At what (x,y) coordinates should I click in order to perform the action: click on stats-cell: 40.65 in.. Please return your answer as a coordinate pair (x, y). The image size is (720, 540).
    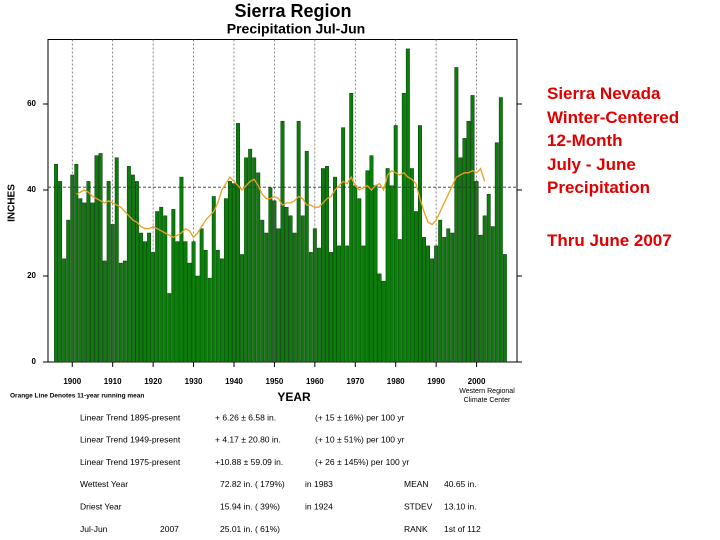
    Looking at the image, I should click on (460, 484).